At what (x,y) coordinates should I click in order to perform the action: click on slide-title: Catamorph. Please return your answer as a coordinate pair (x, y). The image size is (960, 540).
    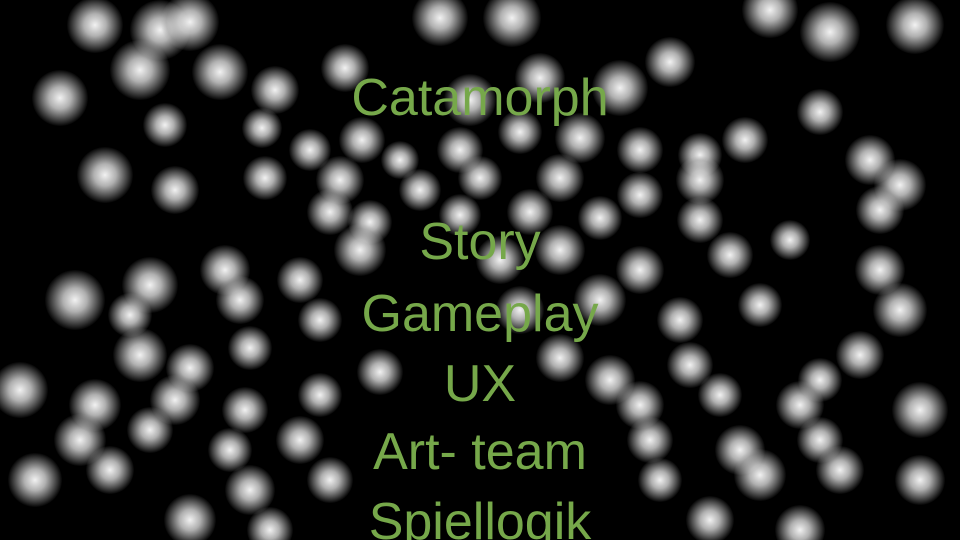
    Looking at the image, I should click on (480, 98).